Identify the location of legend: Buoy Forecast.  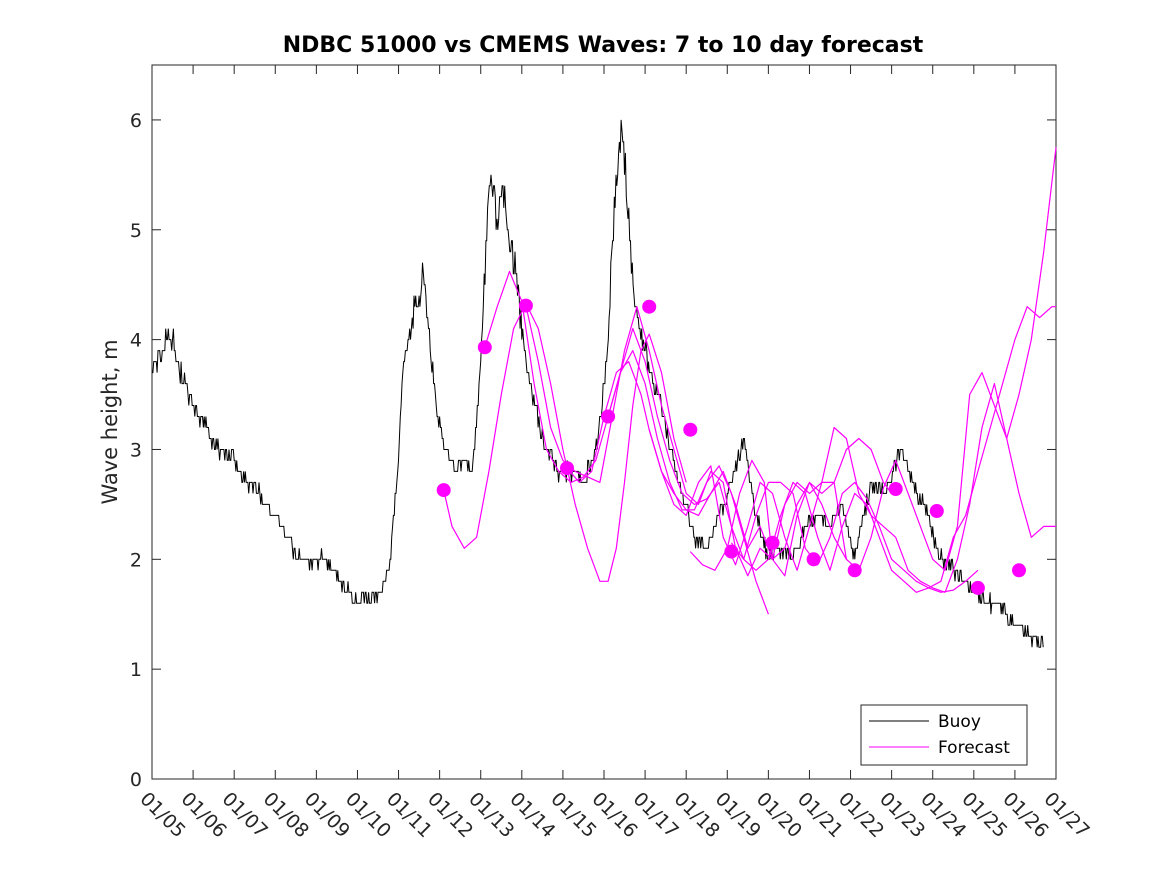
(944, 735).